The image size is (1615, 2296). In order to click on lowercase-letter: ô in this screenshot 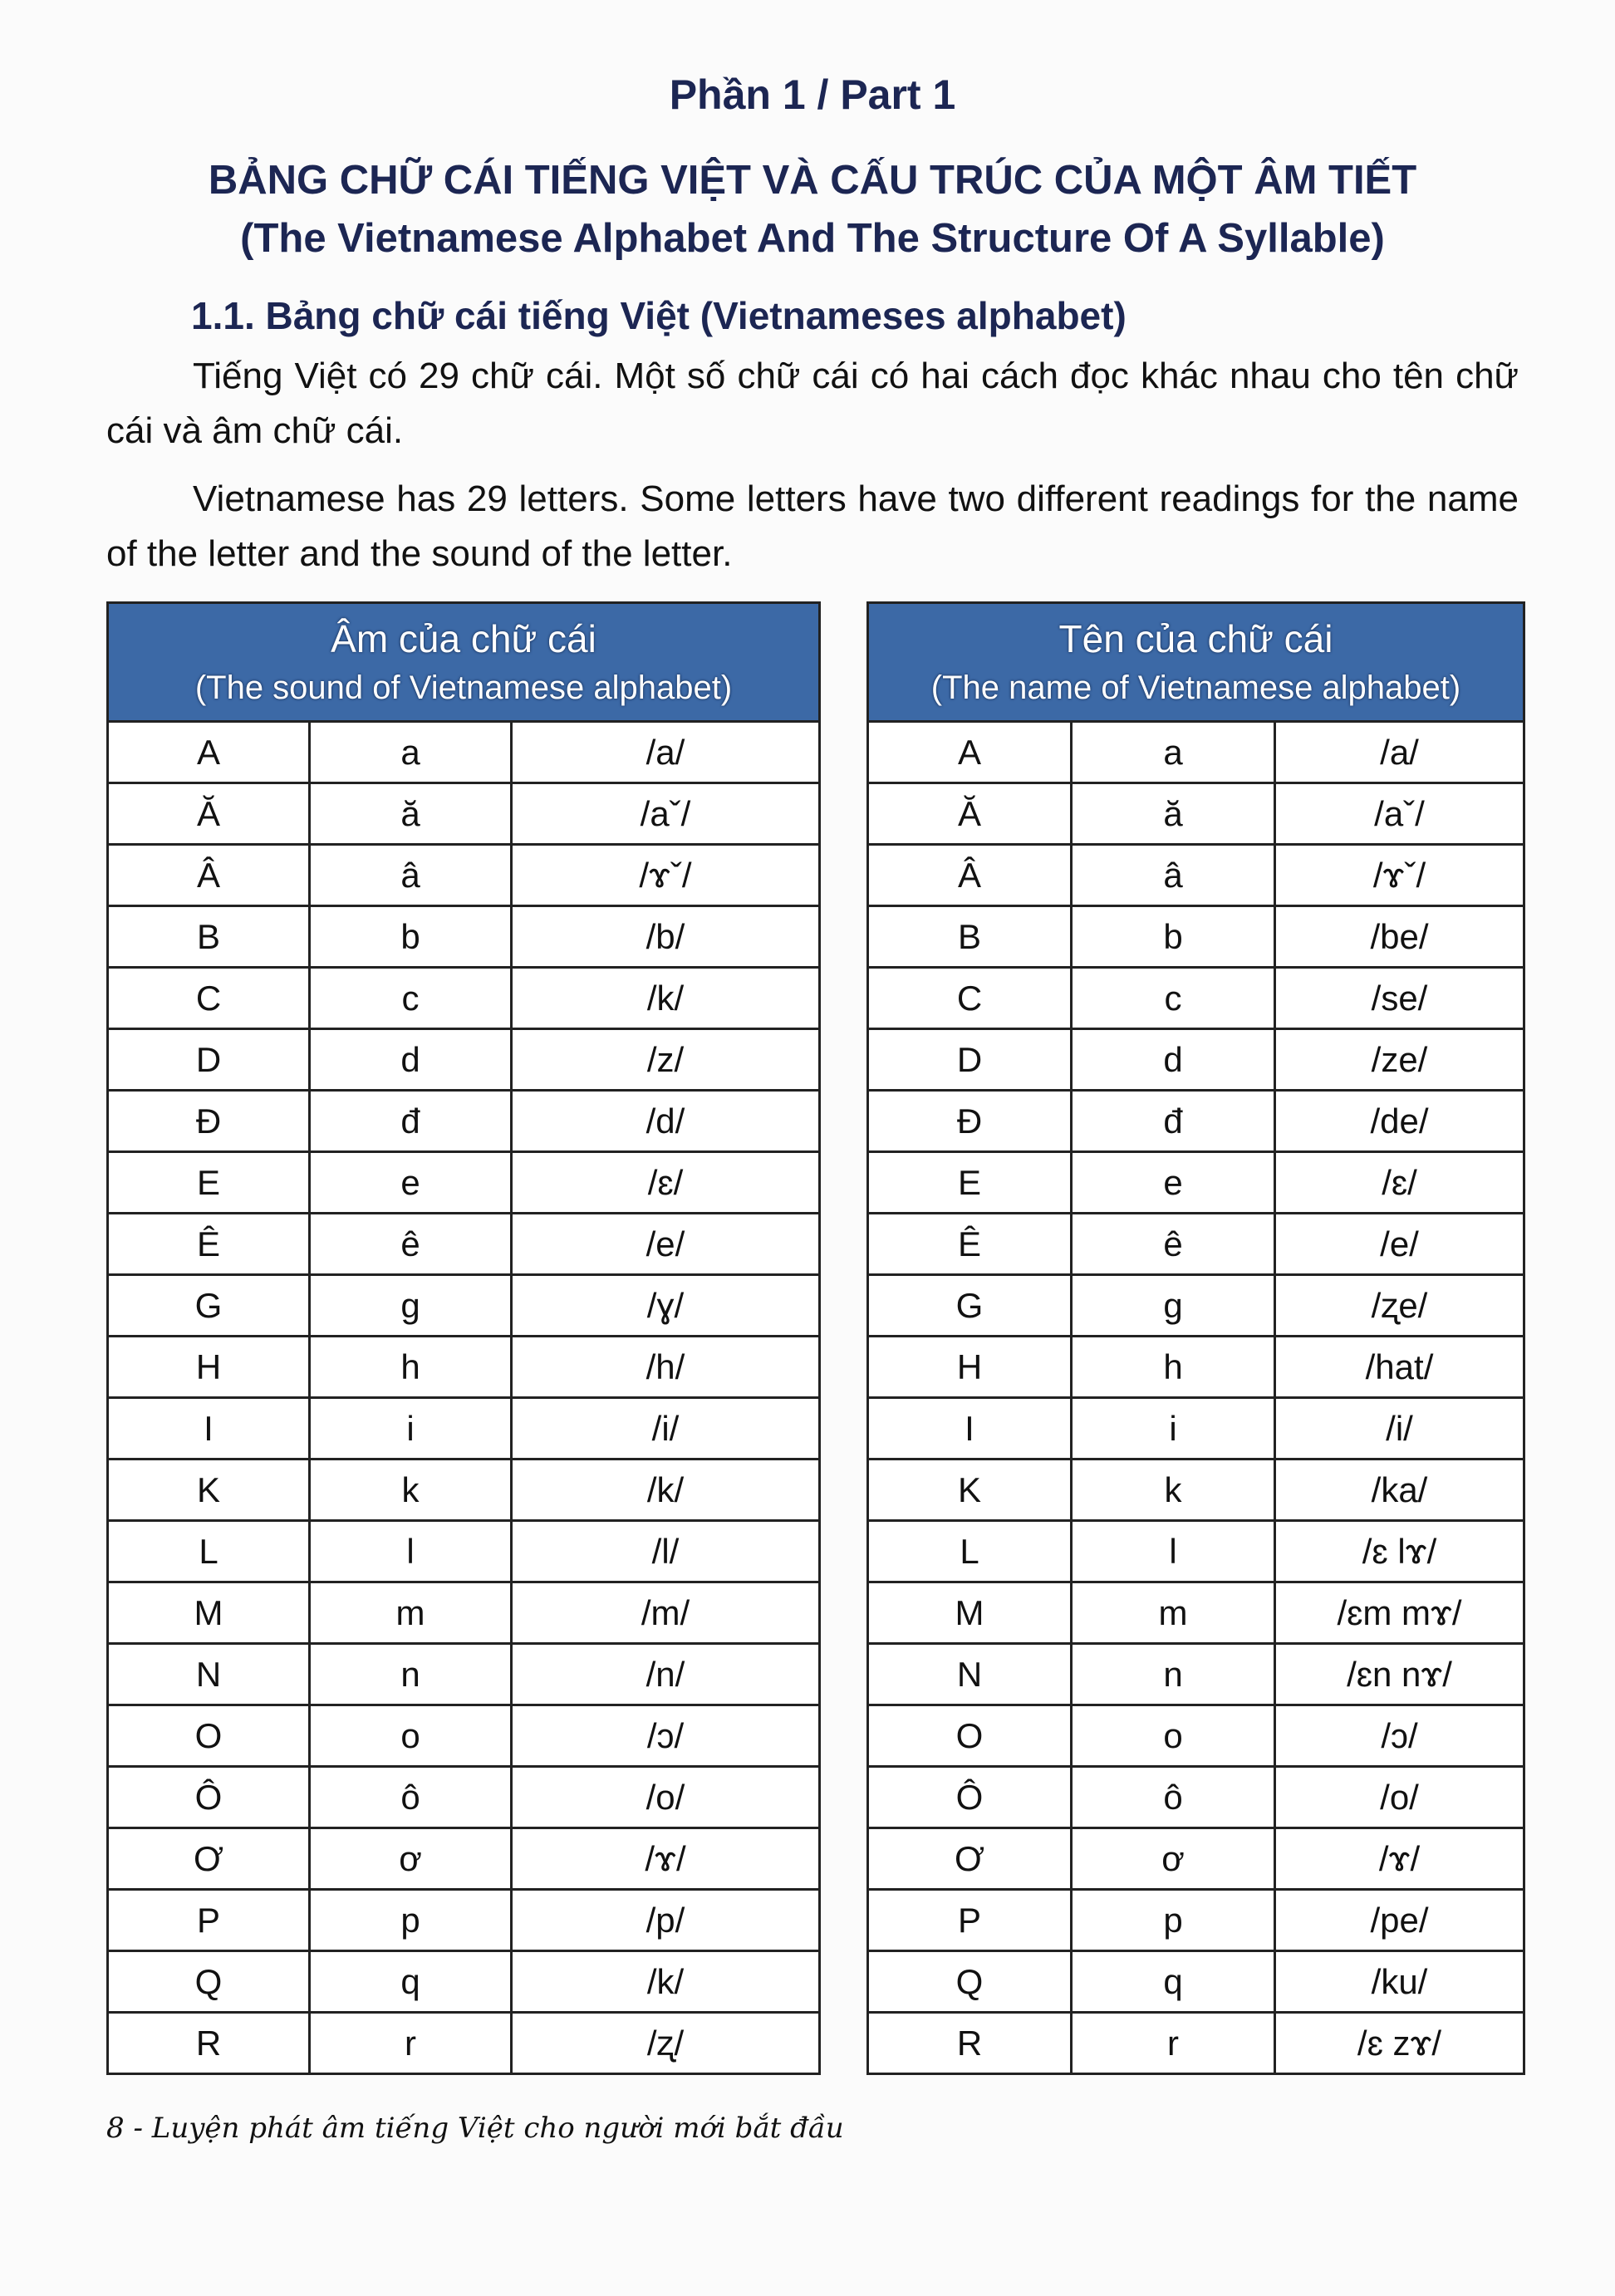, I will do `click(1173, 1797)`.